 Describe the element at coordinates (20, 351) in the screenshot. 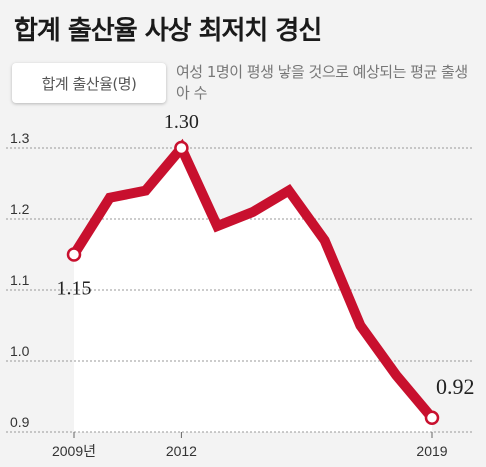

I see `y-tick-label: 1.0` at that location.